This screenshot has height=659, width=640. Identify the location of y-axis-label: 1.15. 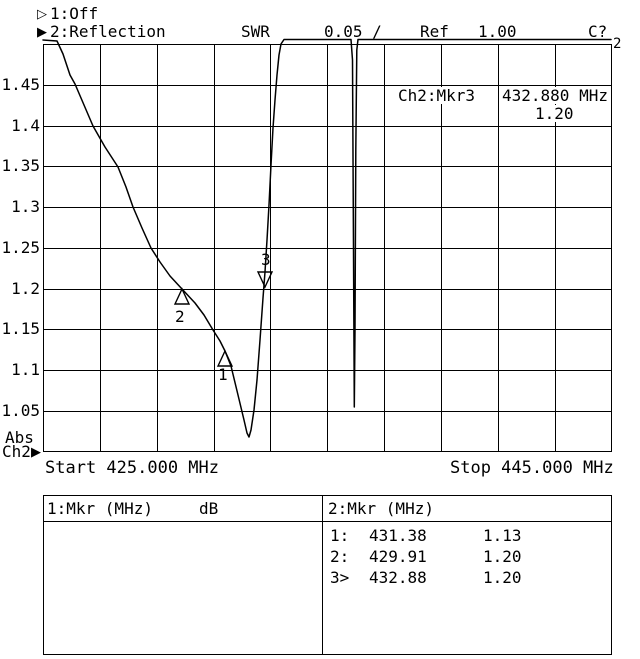
(20, 328).